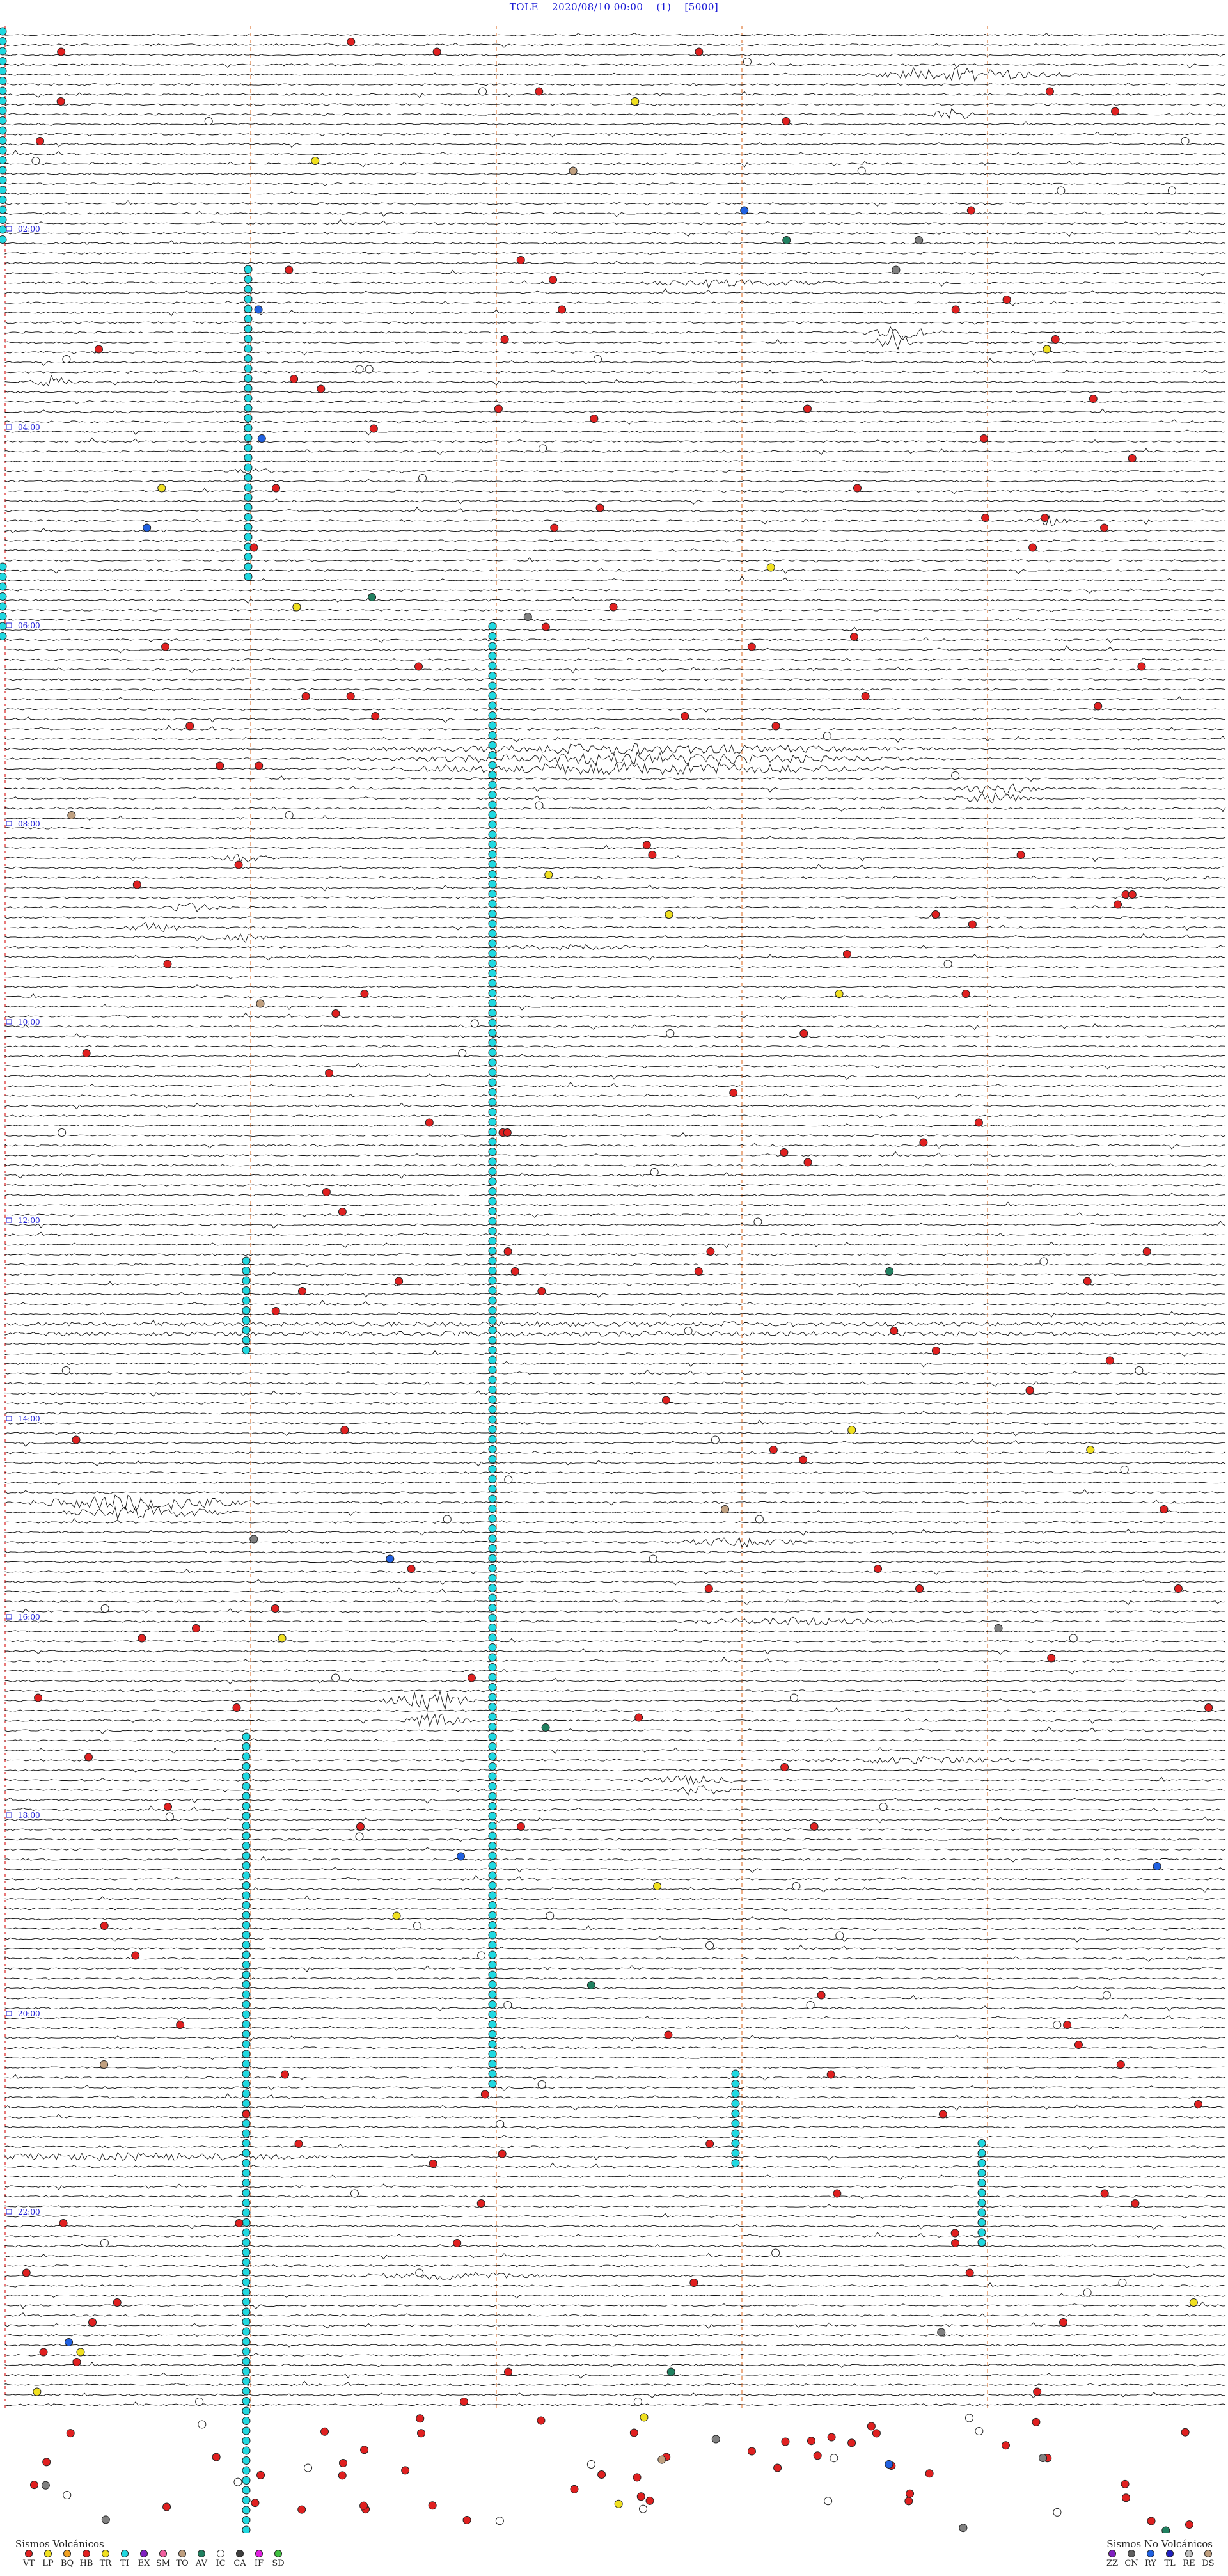  What do you see at coordinates (9, 2013) in the screenshot?
I see `hour-label-marker` at bounding box center [9, 2013].